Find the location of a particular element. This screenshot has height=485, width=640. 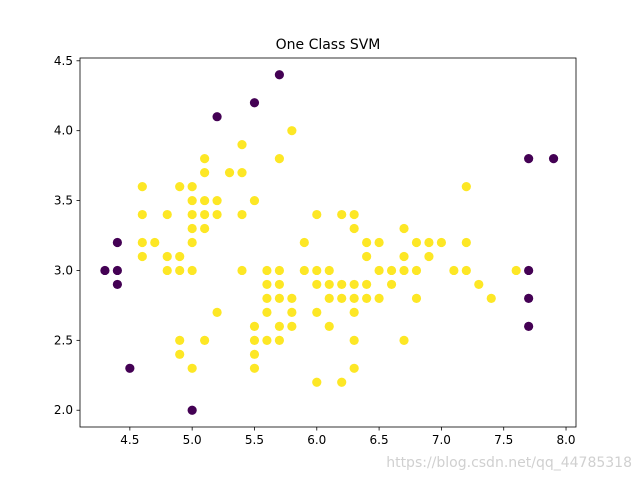

x-tick-label: 4.5 is located at coordinates (129, 440).